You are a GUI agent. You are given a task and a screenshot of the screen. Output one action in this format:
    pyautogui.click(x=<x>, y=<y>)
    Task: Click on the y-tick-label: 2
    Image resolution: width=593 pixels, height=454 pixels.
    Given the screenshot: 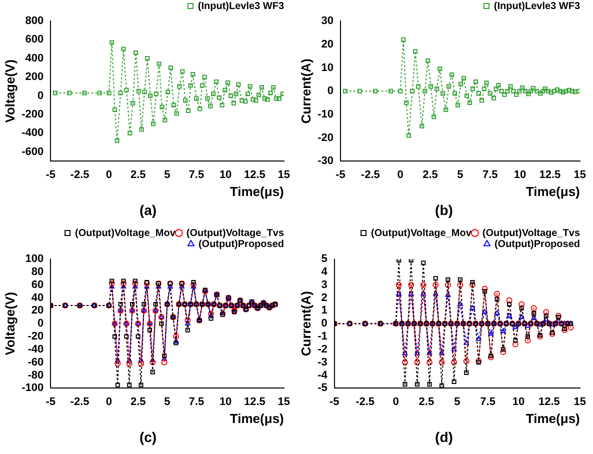 What is the action you would take?
    pyautogui.click(x=324, y=298)
    